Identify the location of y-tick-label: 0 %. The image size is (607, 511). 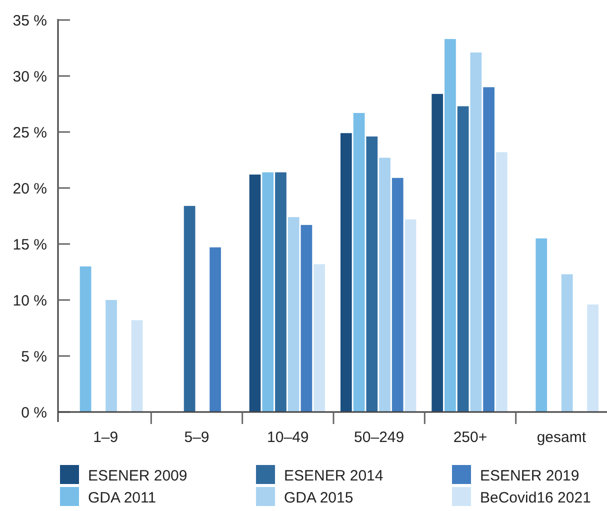
(34, 413).